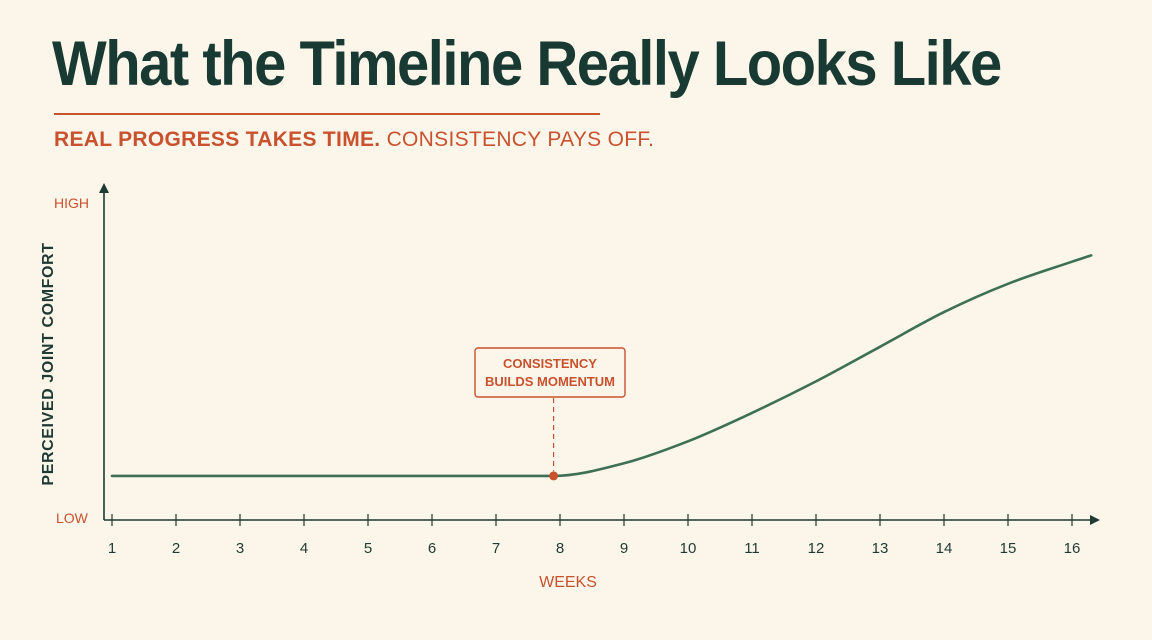 The image size is (1152, 640). What do you see at coordinates (568, 582) in the screenshot?
I see `x-axis-label: WEEKS` at bounding box center [568, 582].